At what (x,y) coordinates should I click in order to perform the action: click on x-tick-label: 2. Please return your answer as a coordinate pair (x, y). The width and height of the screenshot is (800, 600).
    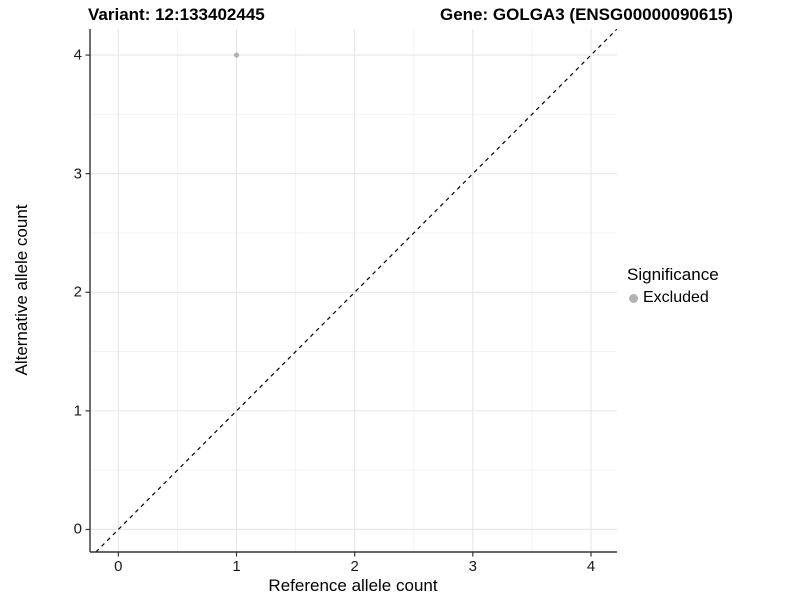
    Looking at the image, I should click on (354, 566).